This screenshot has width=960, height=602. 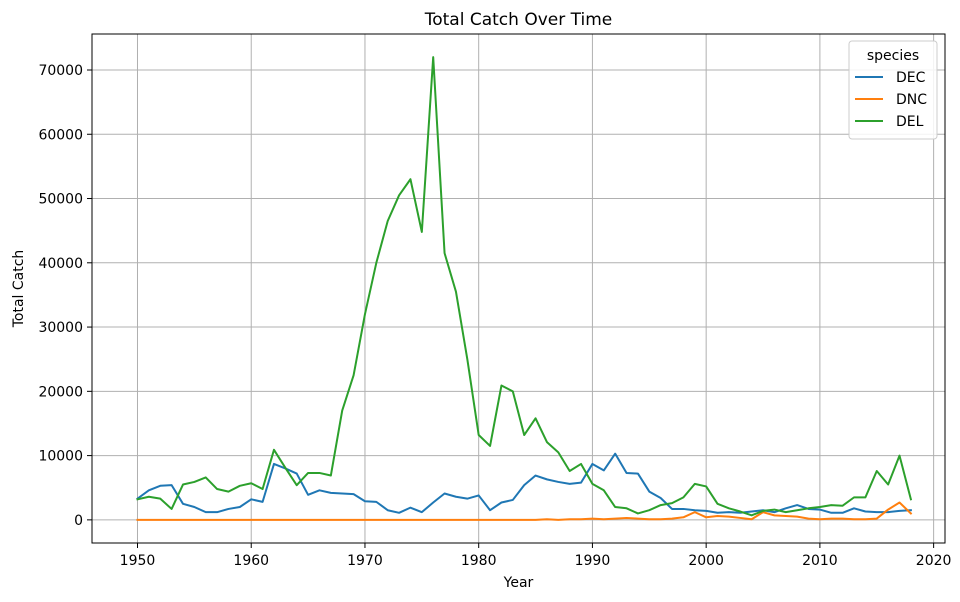 What do you see at coordinates (706, 561) in the screenshot?
I see `x-tick-label: 2000` at bounding box center [706, 561].